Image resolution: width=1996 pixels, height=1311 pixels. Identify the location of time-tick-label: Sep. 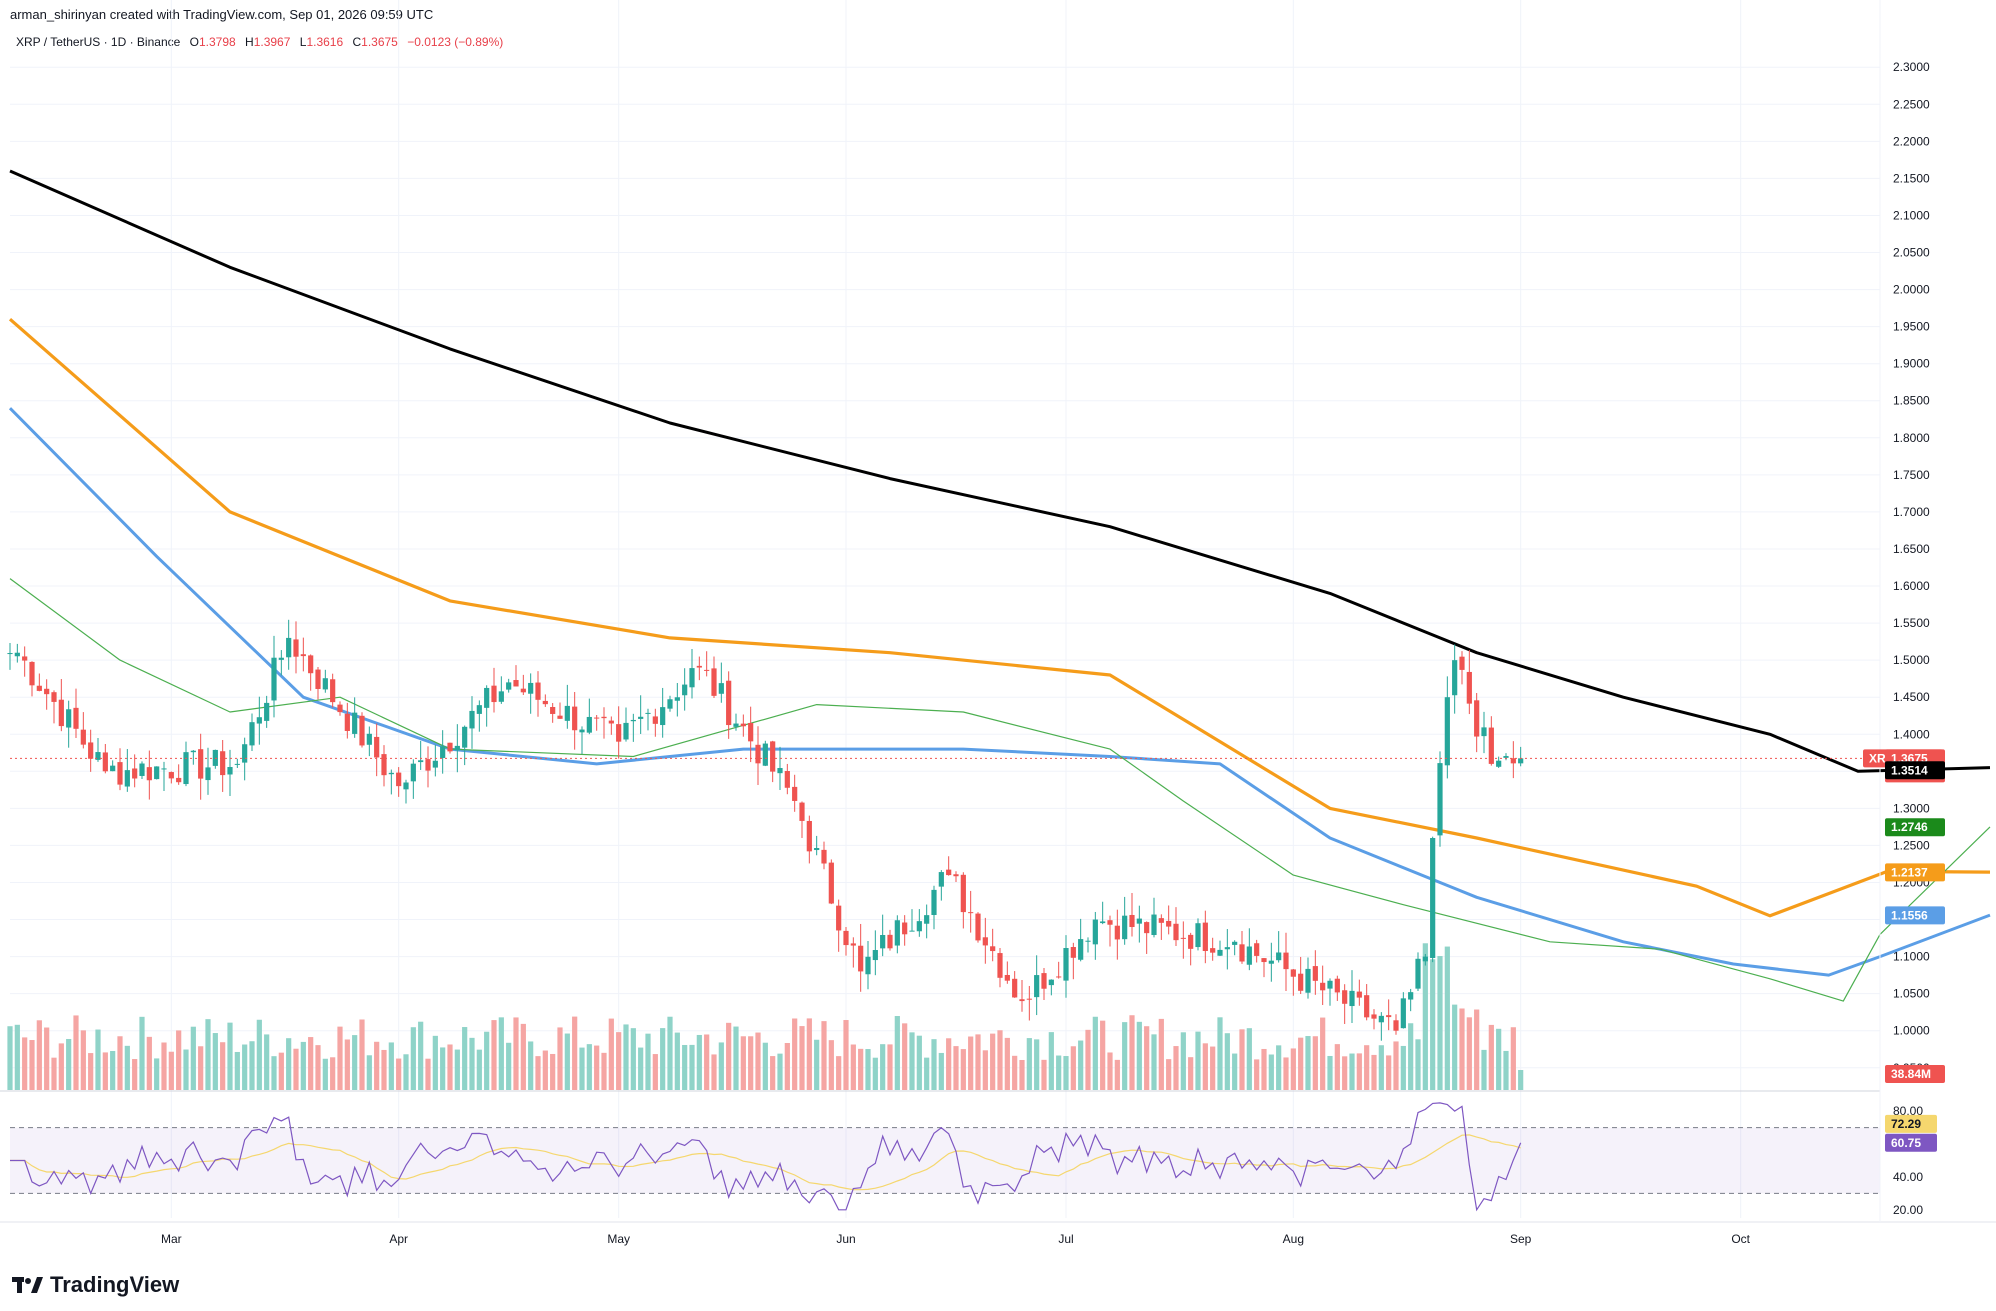
(1521, 1239).